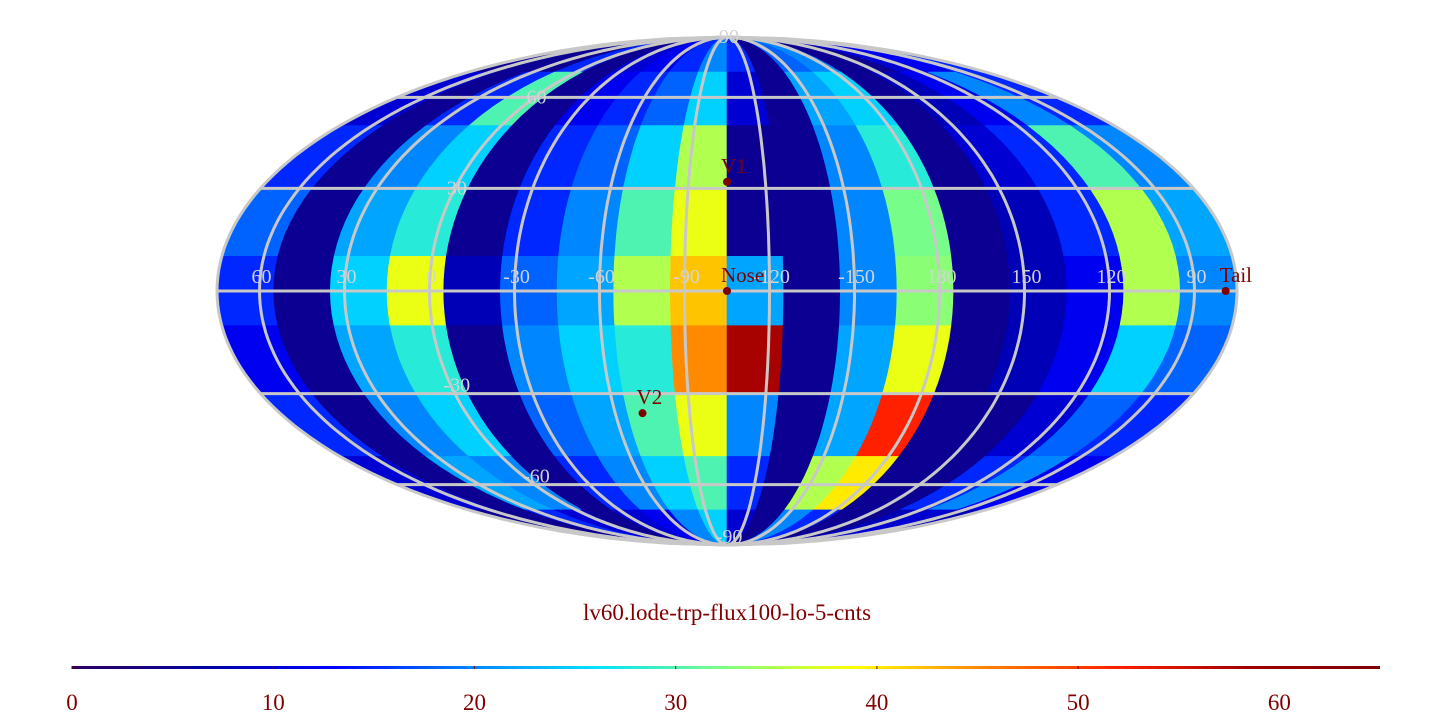 The width and height of the screenshot is (1452, 728). What do you see at coordinates (347, 277) in the screenshot?
I see `meridian-label: 30` at bounding box center [347, 277].